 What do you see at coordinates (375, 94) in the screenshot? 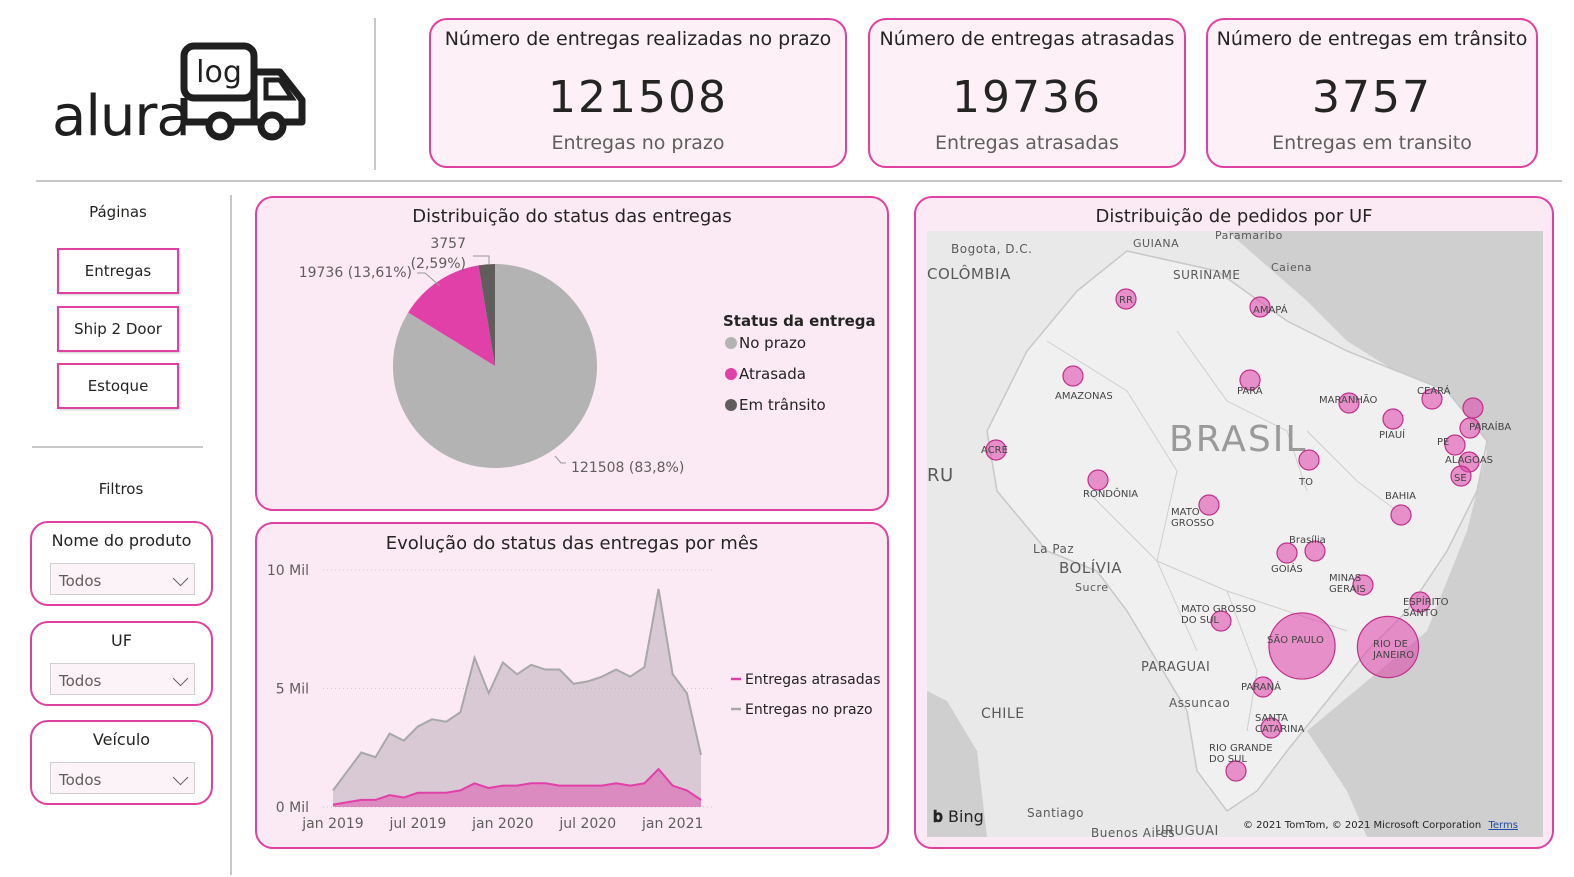
I see `header-divider` at bounding box center [375, 94].